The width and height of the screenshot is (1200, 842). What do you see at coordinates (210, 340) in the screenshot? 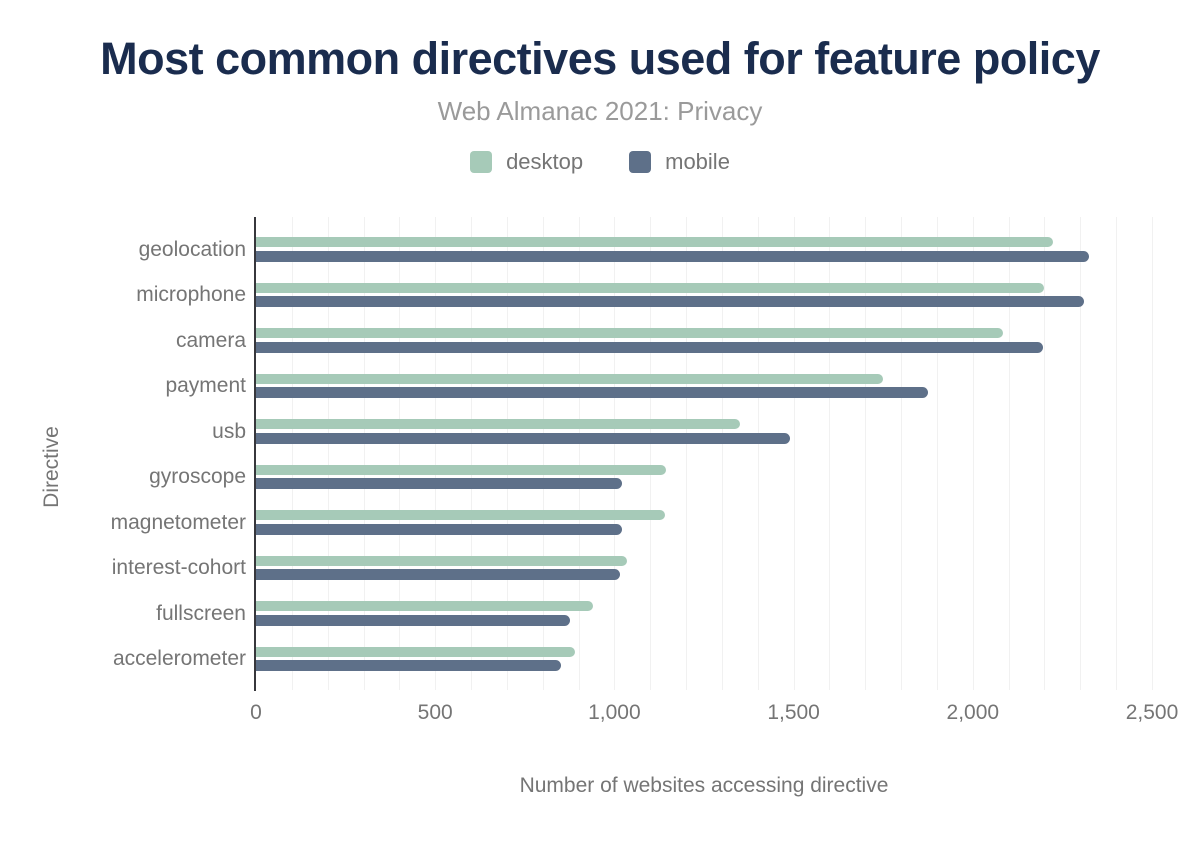
I see `category-label: camera` at bounding box center [210, 340].